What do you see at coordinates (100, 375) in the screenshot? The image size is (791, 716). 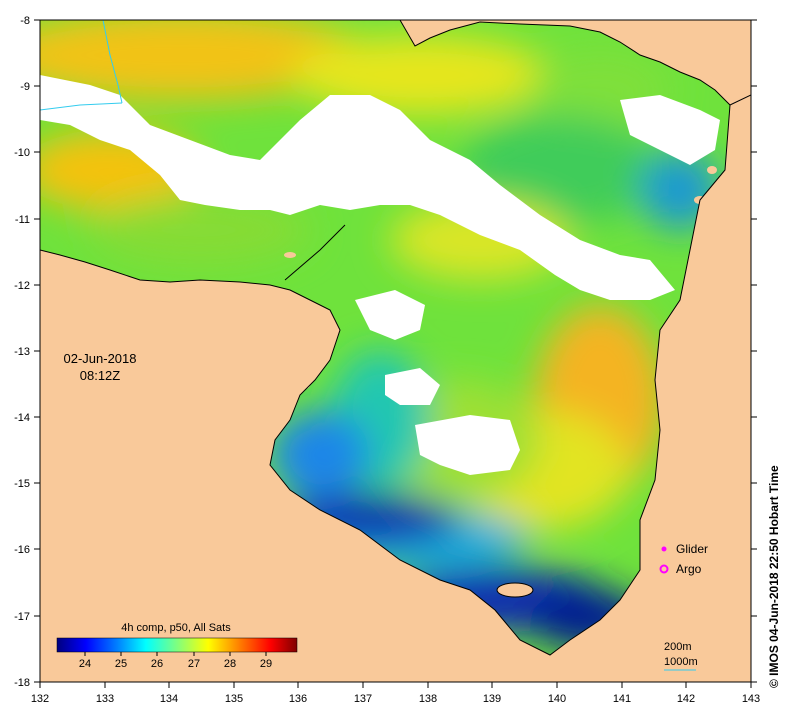 I see `time-label: 08:12Z` at bounding box center [100, 375].